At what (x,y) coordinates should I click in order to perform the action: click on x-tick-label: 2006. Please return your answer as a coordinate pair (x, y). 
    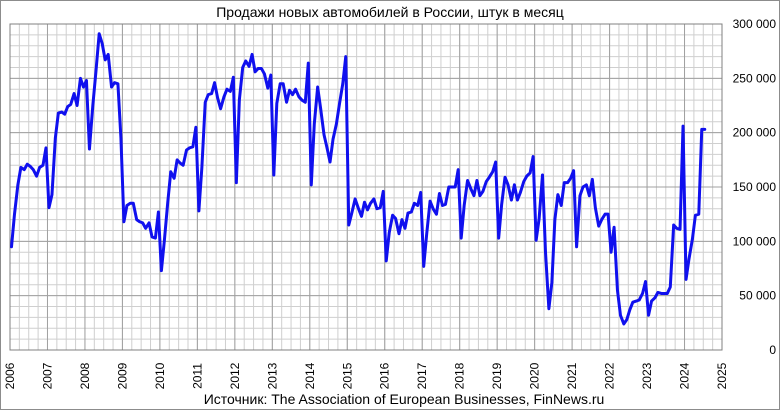
    Looking at the image, I should click on (10, 375).